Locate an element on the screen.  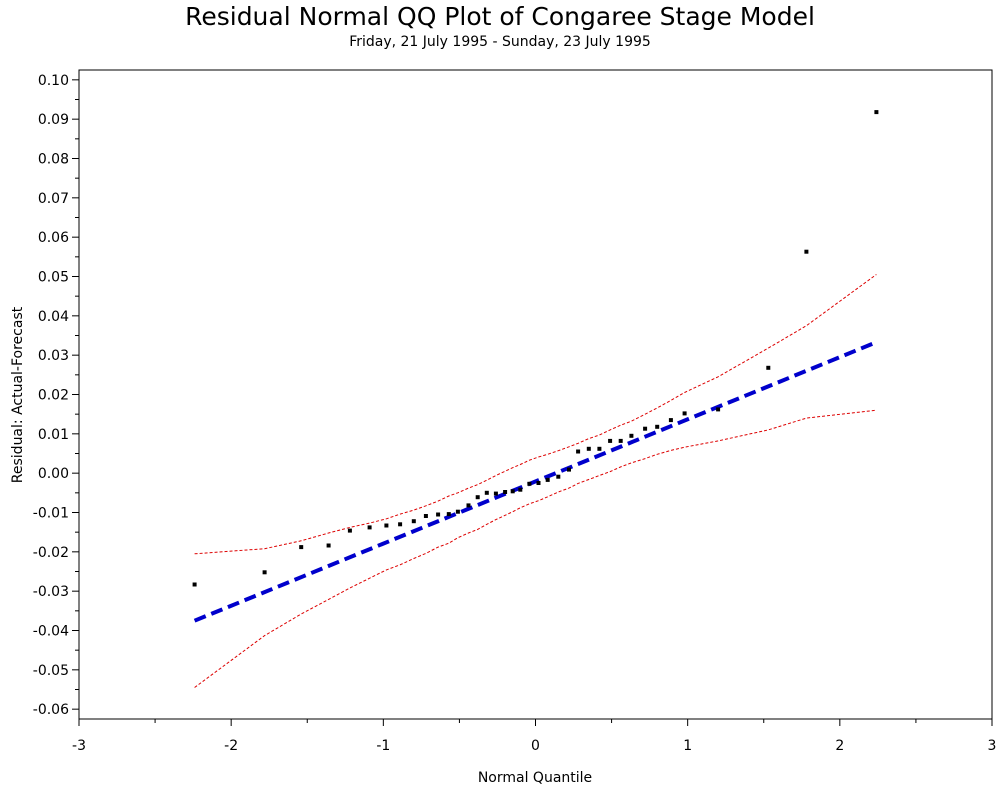
y-tick-label: -0.03 is located at coordinates (51, 592).